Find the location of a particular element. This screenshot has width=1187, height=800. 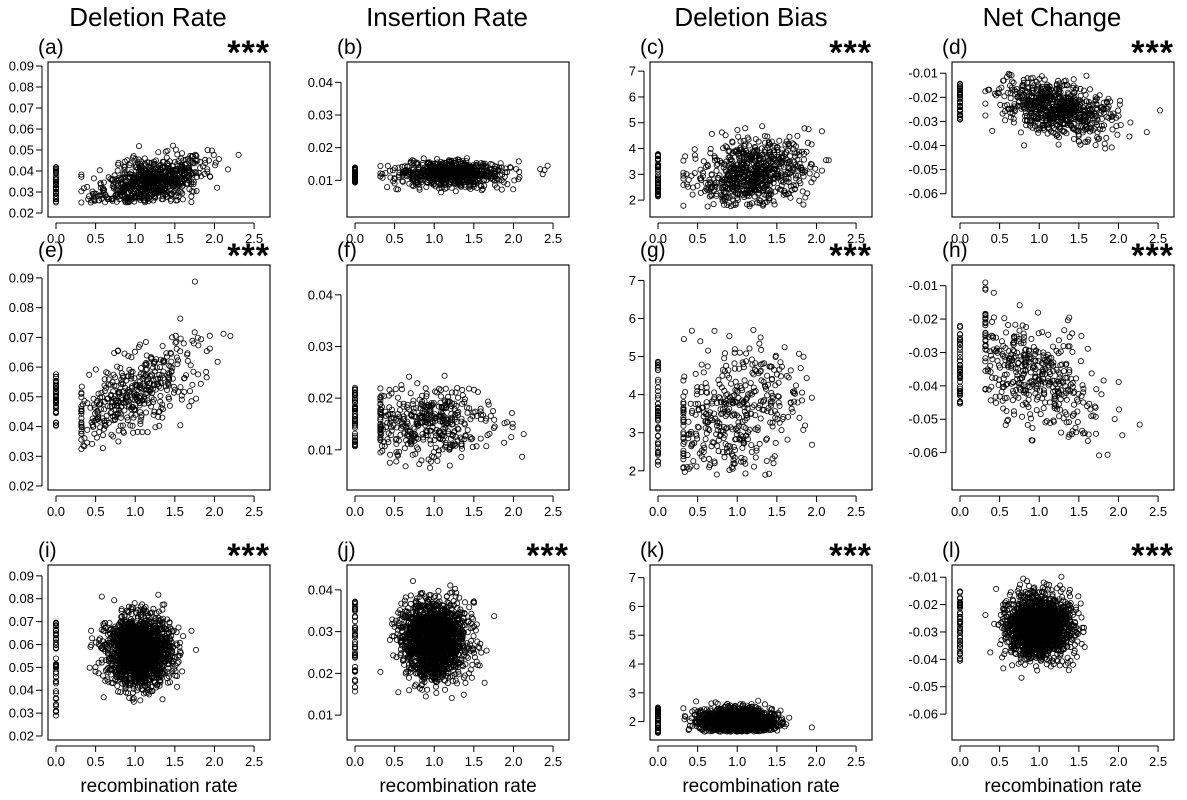

x-tick-label: 0.0 is located at coordinates (355, 238).